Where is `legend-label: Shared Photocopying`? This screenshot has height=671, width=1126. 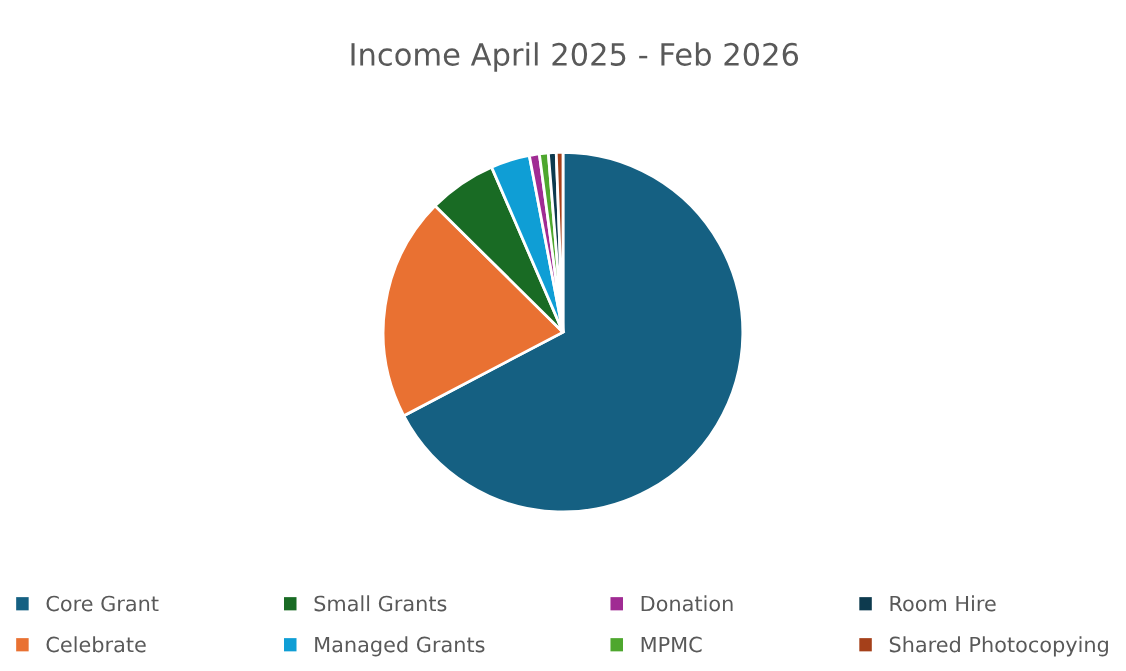
legend-label: Shared Photocopying is located at coordinates (998, 646).